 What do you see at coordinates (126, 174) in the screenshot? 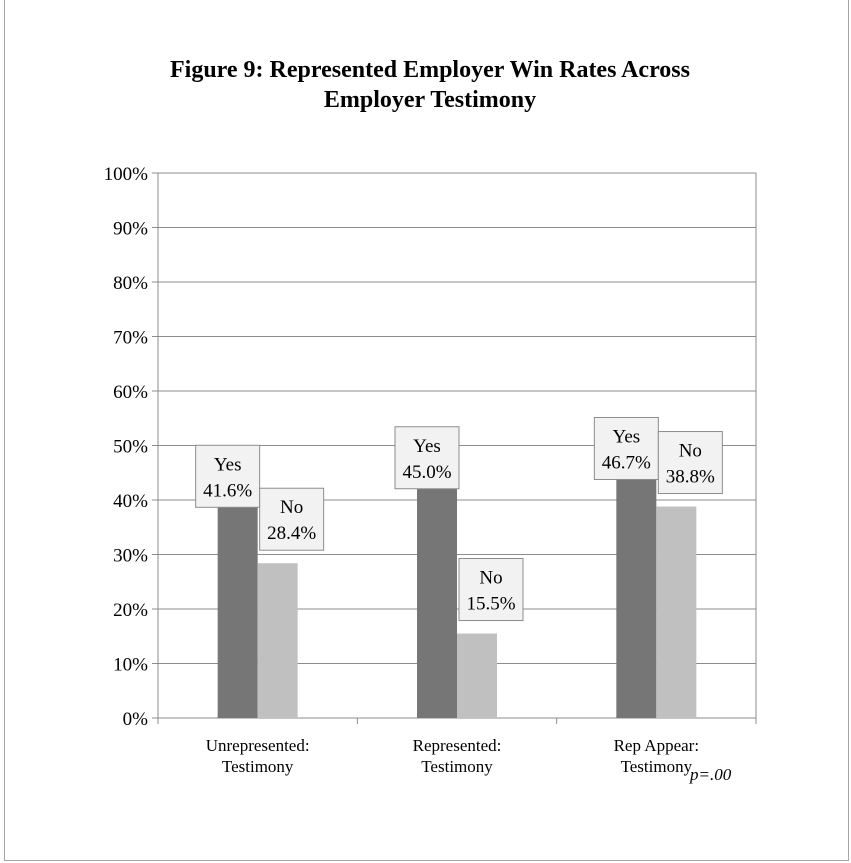
I see `y-tick-label: 100%` at bounding box center [126, 174].